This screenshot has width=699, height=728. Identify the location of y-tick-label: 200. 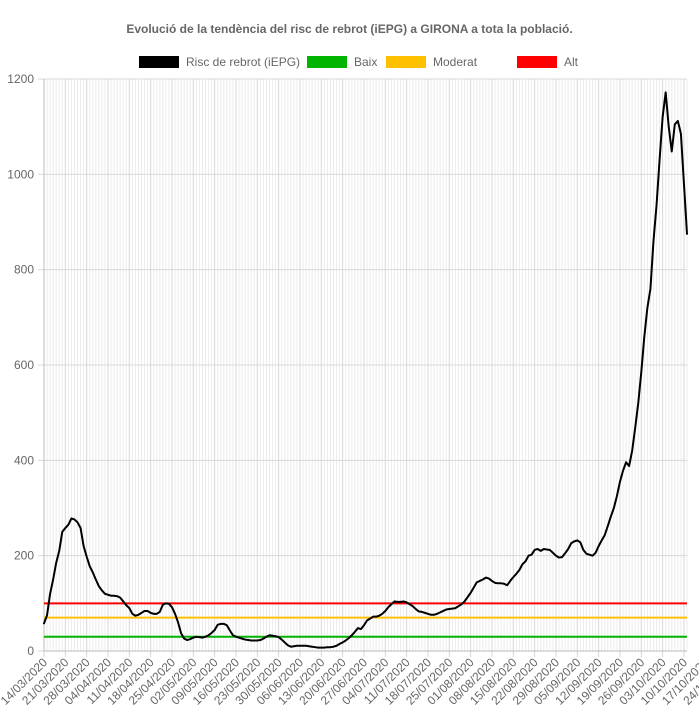
(24, 556).